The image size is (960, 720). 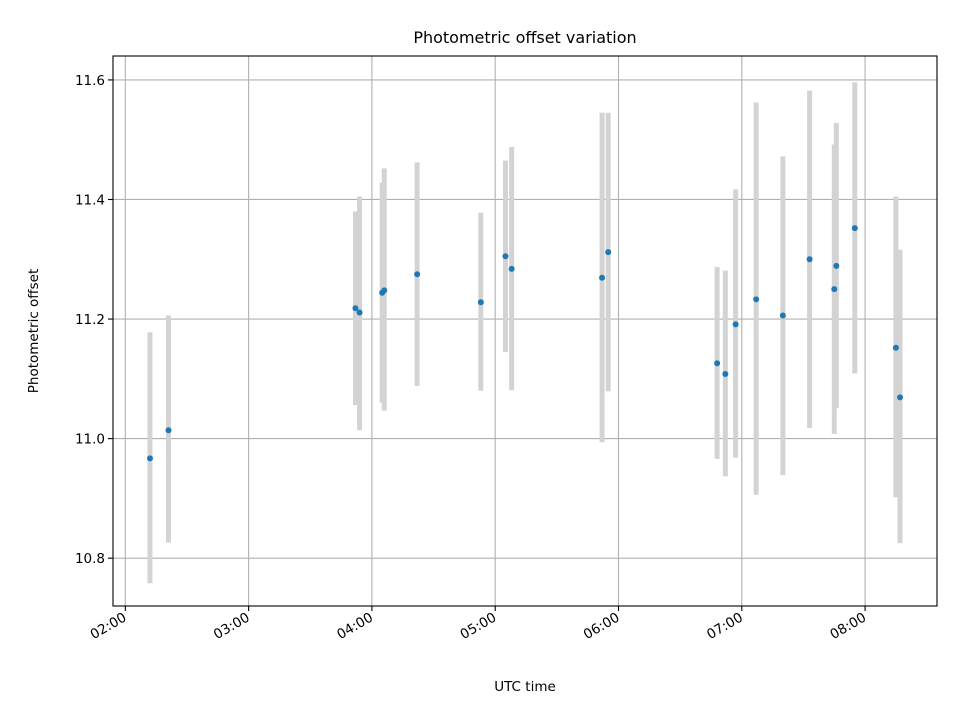 What do you see at coordinates (848, 626) in the screenshot?
I see `x-tick-label: 08:00` at bounding box center [848, 626].